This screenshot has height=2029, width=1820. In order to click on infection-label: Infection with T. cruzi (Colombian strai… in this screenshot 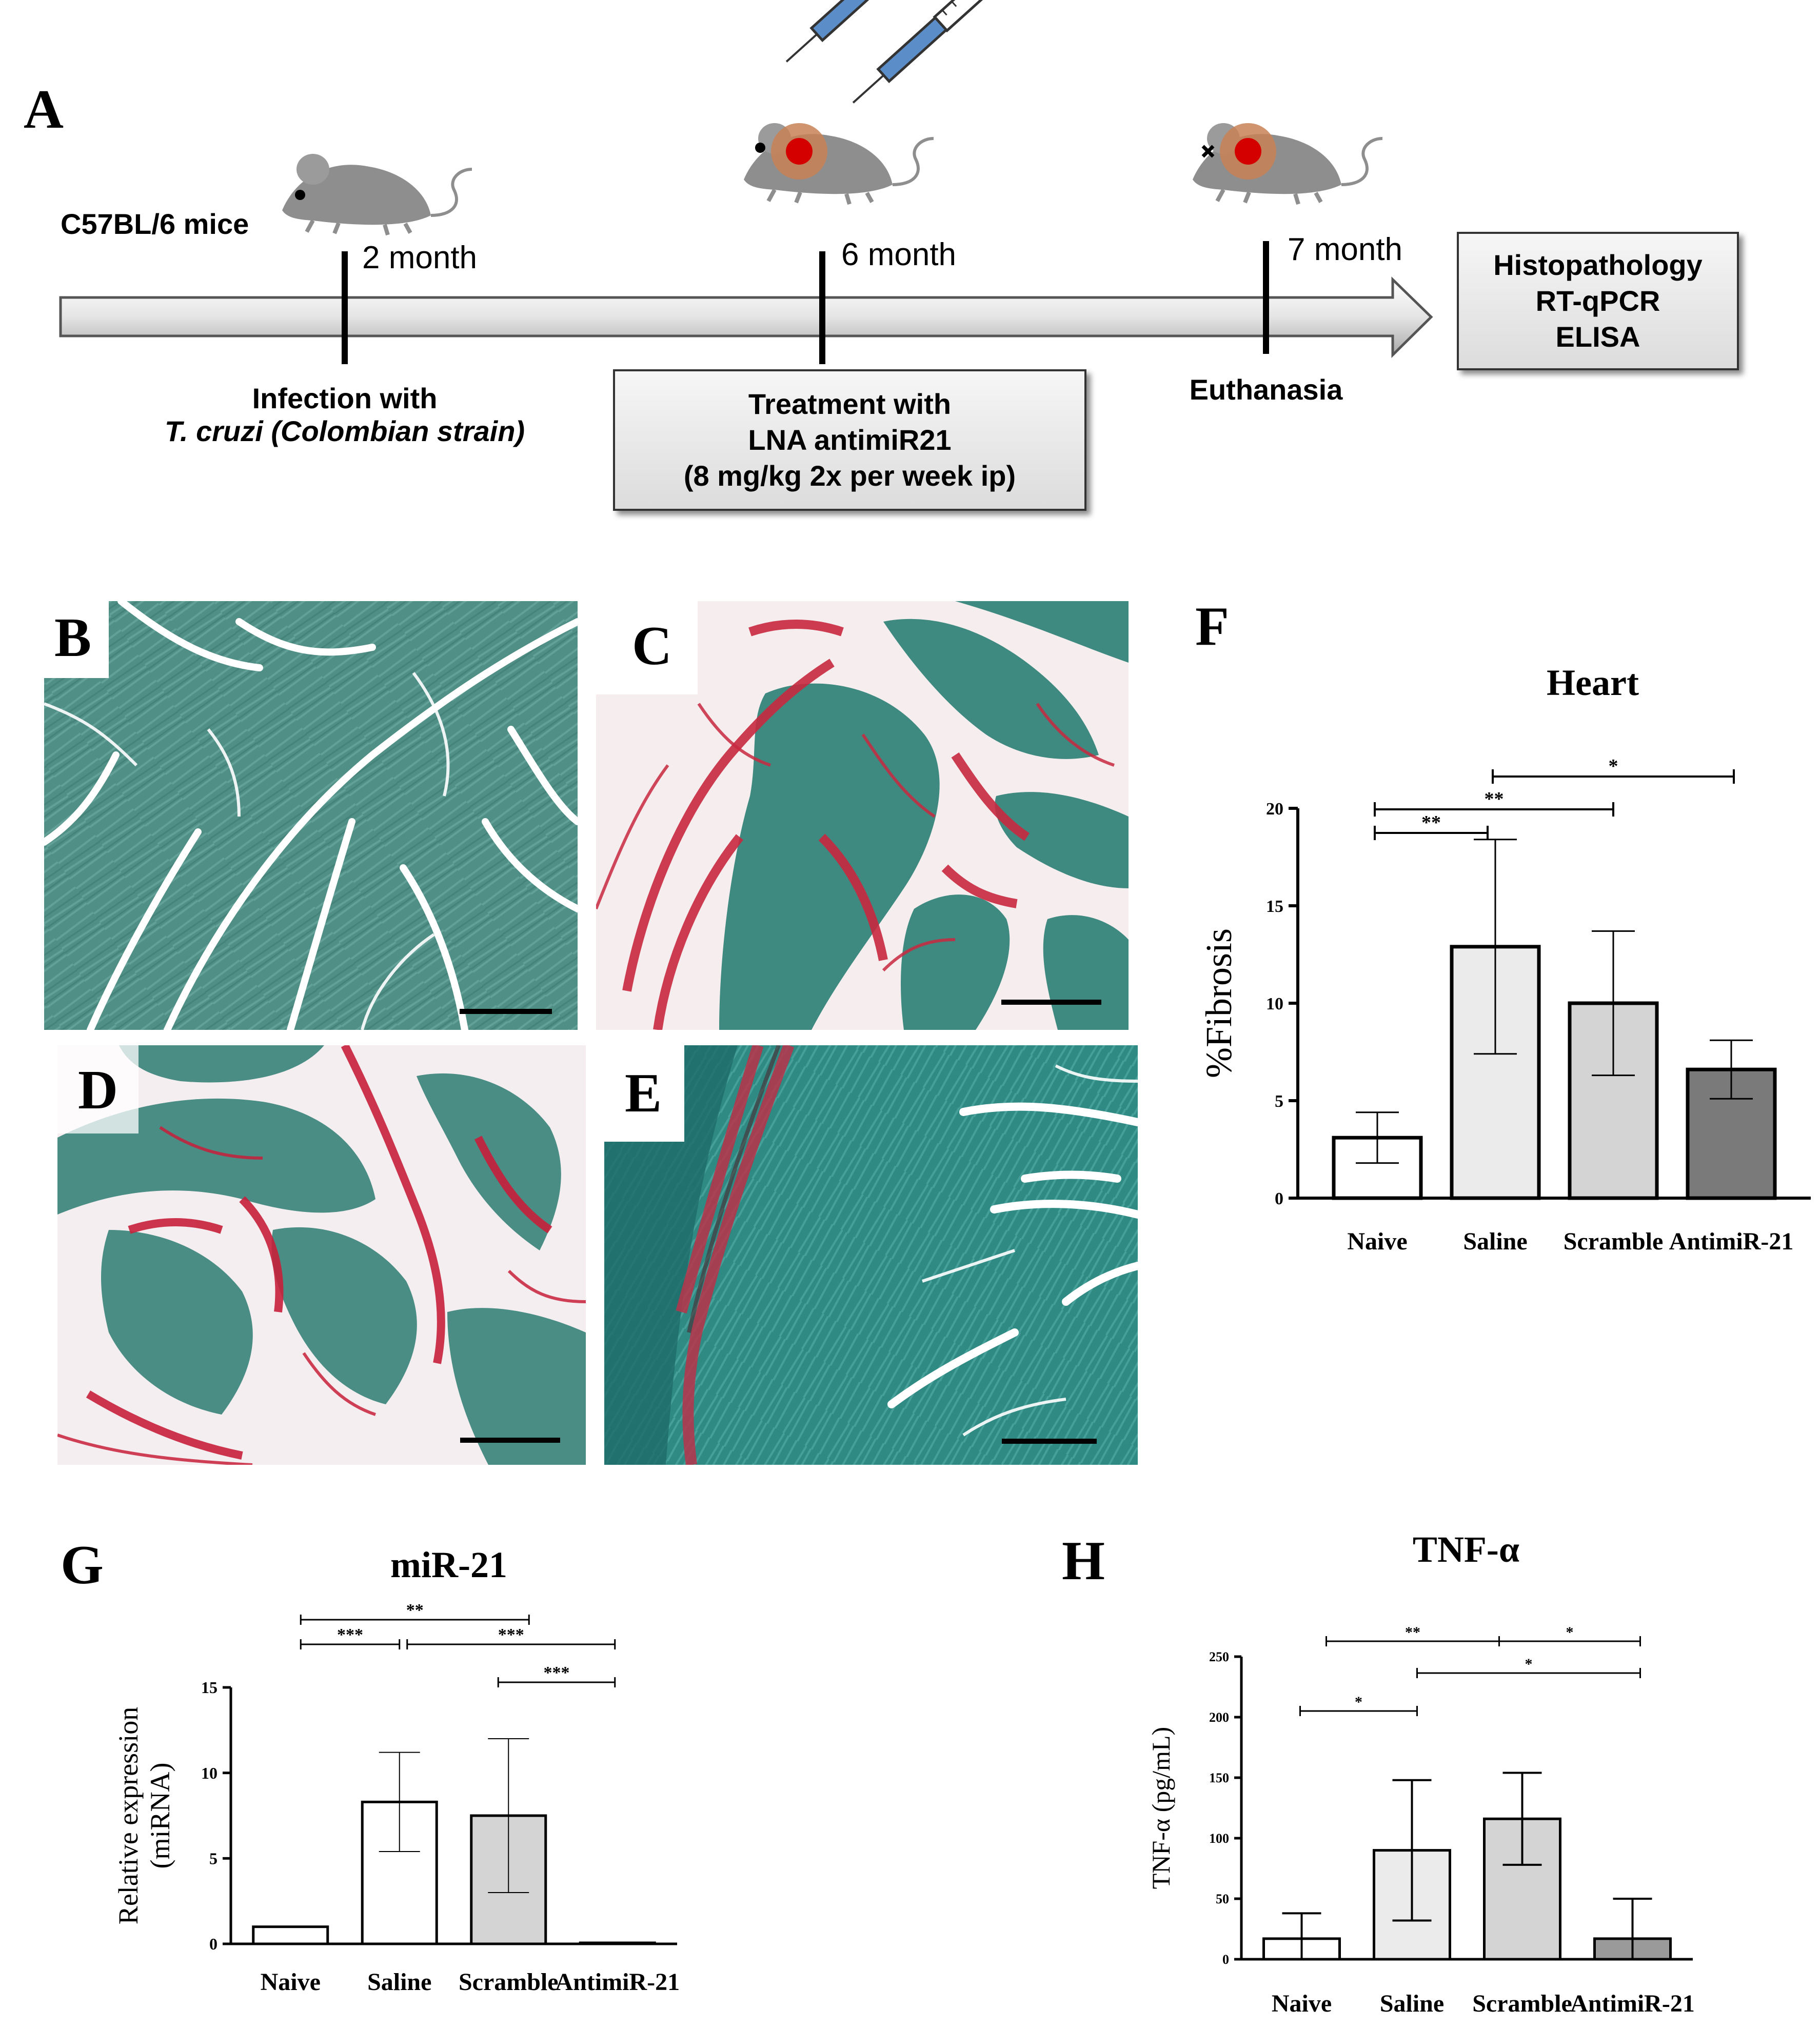, I will do `click(345, 415)`.